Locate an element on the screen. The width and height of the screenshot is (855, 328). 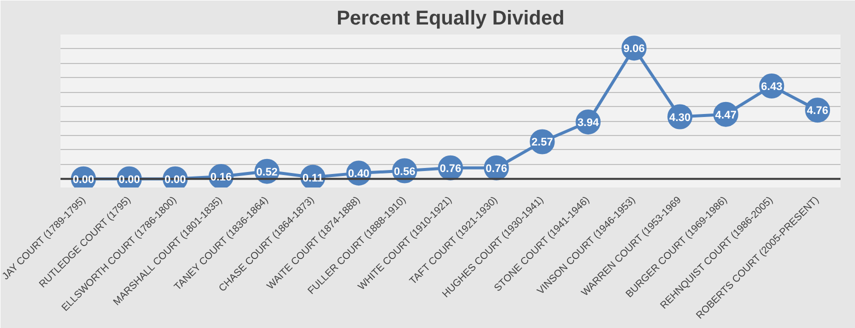
data-label: 2.57 is located at coordinates (542, 142).